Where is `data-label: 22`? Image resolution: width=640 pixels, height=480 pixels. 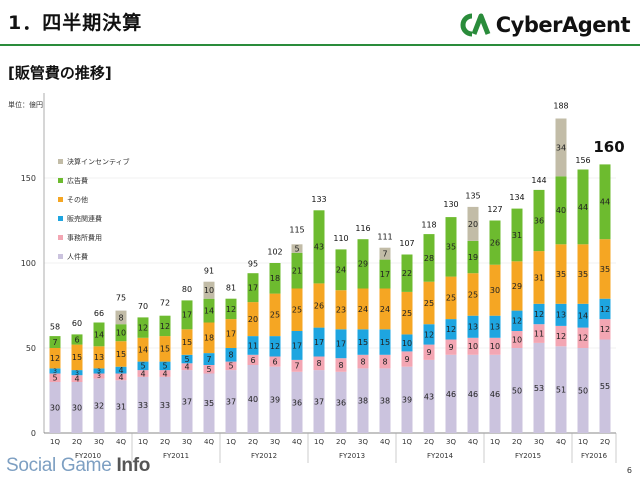 data-label: 22 is located at coordinates (407, 273).